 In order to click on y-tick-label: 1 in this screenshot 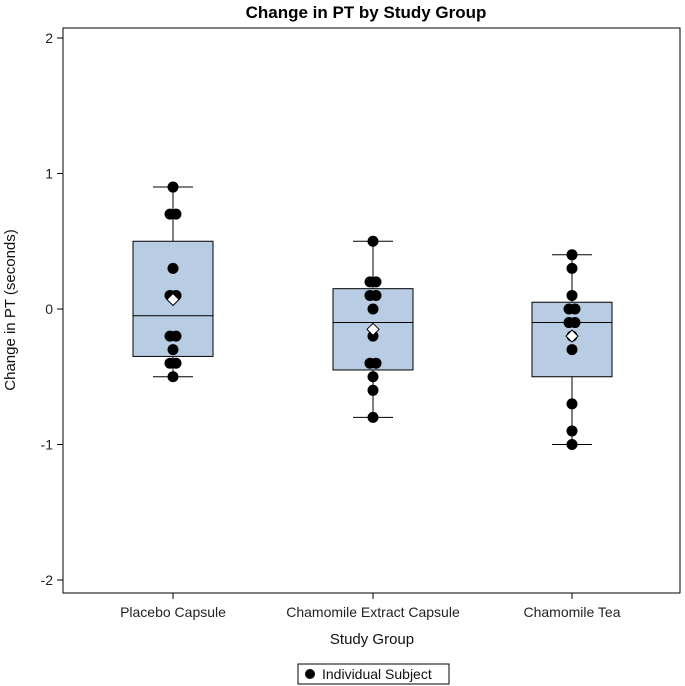, I will do `click(49, 174)`.